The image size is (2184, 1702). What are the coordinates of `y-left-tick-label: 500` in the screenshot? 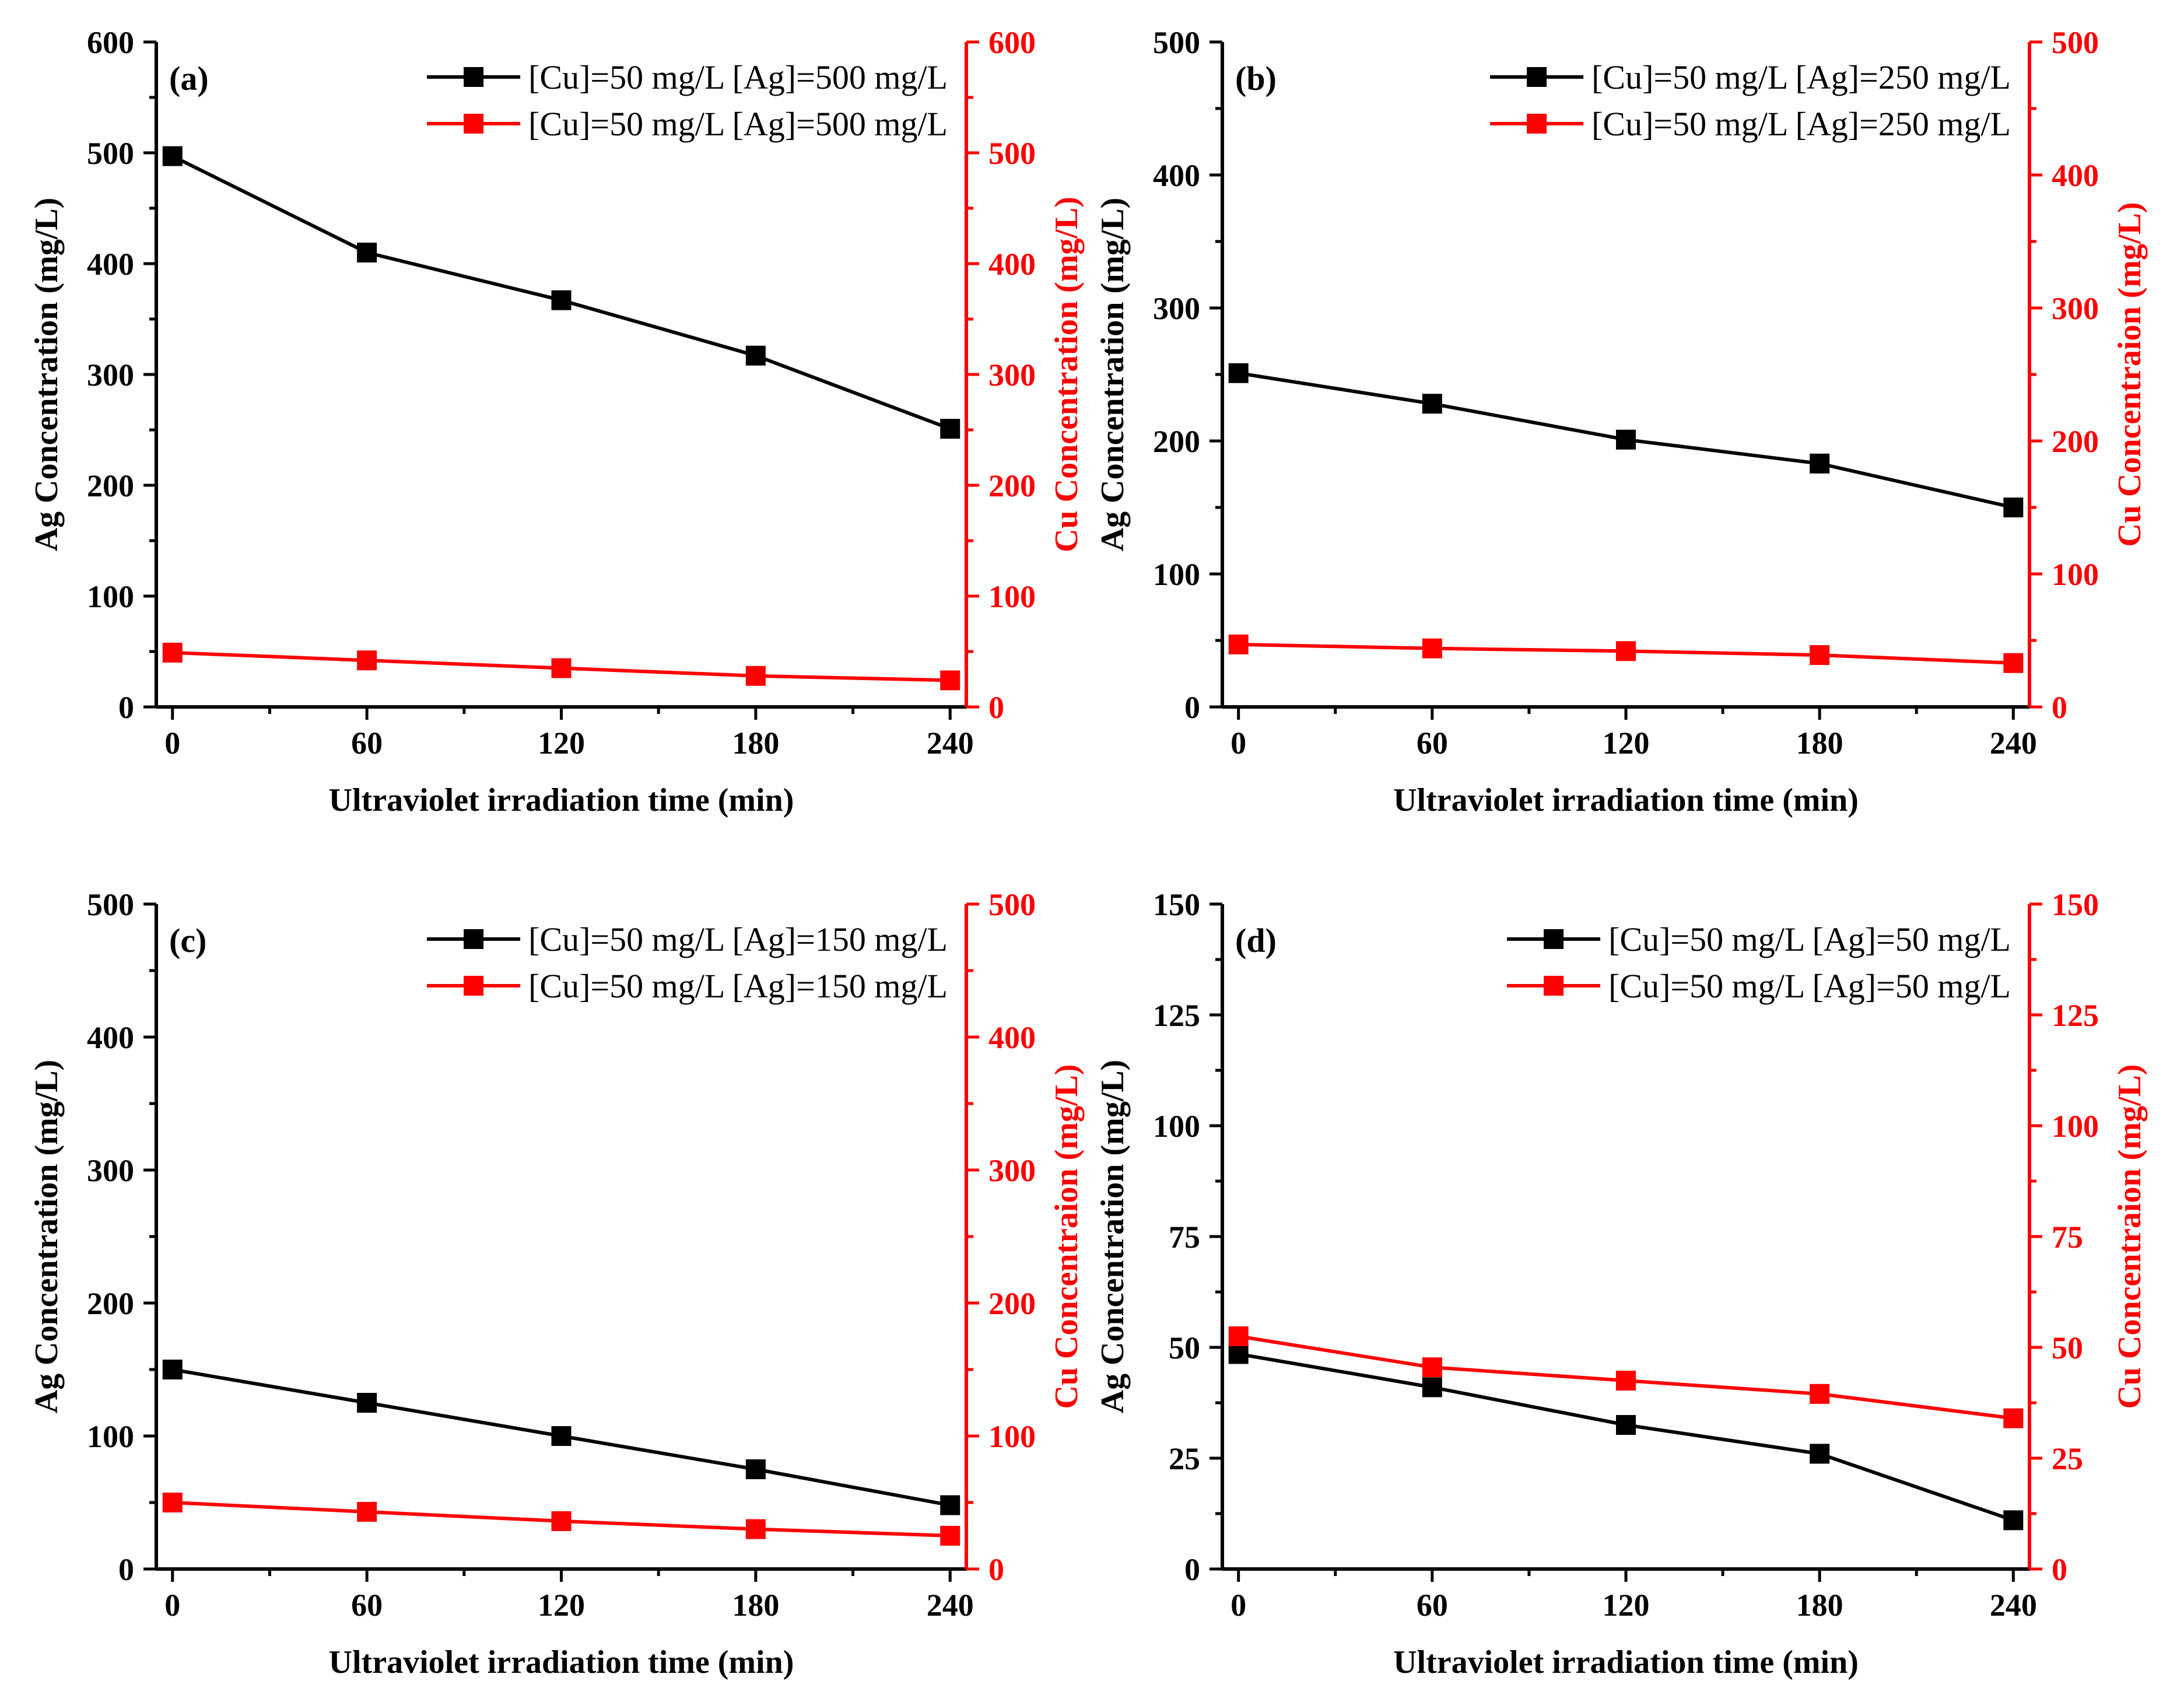 It's located at (110, 154).